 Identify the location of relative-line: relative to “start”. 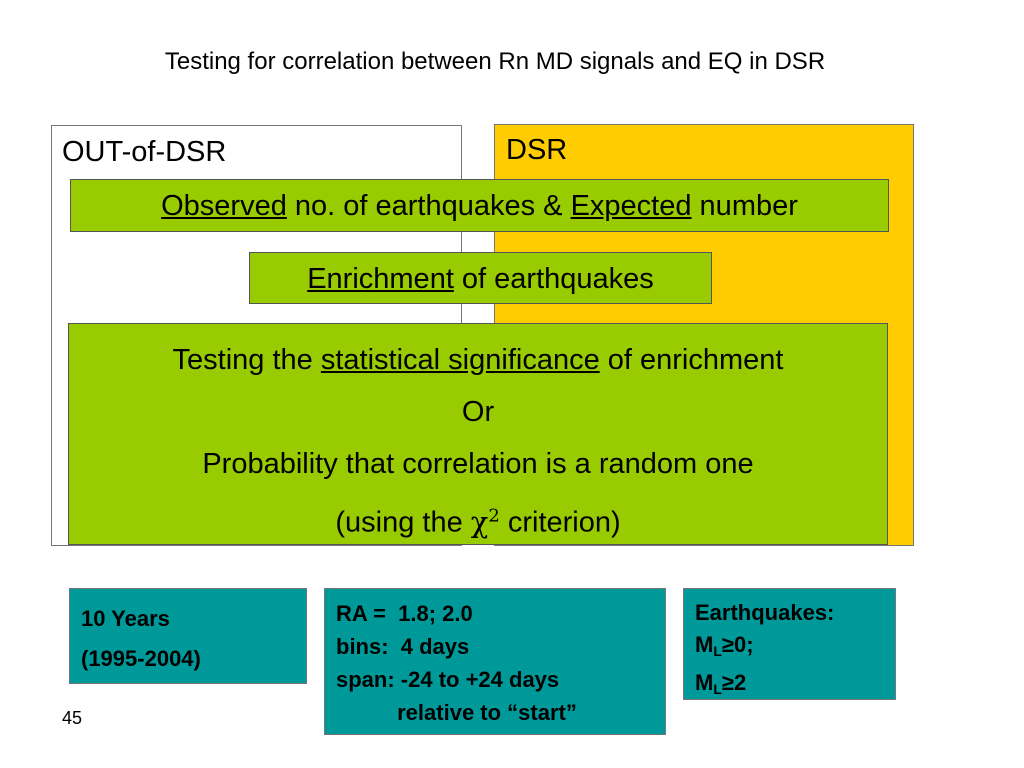
(456, 712).